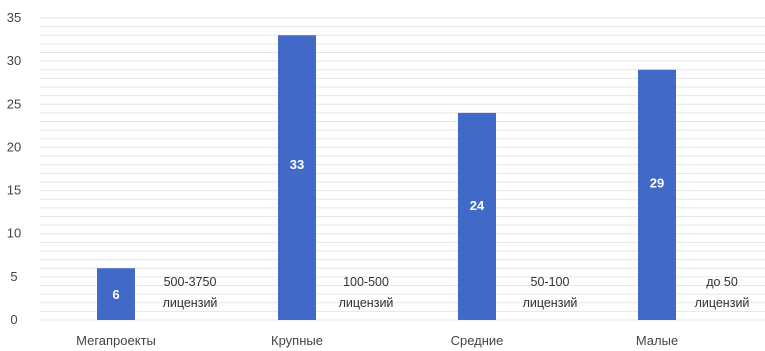 Image resolution: width=765 pixels, height=351 pixels. I want to click on y-axis-ticks: 0 5 10 15 20 25 30 35, so click(14, 168).